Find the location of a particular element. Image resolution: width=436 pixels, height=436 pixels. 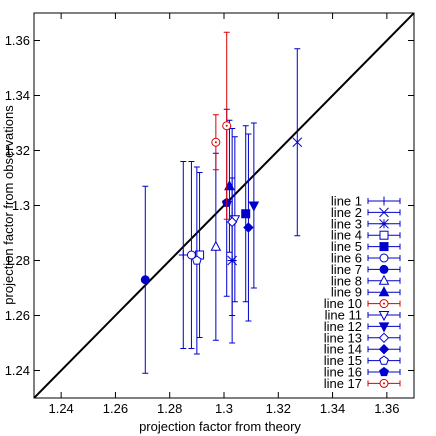

legend-entry: line 12 is located at coordinates (362, 326).